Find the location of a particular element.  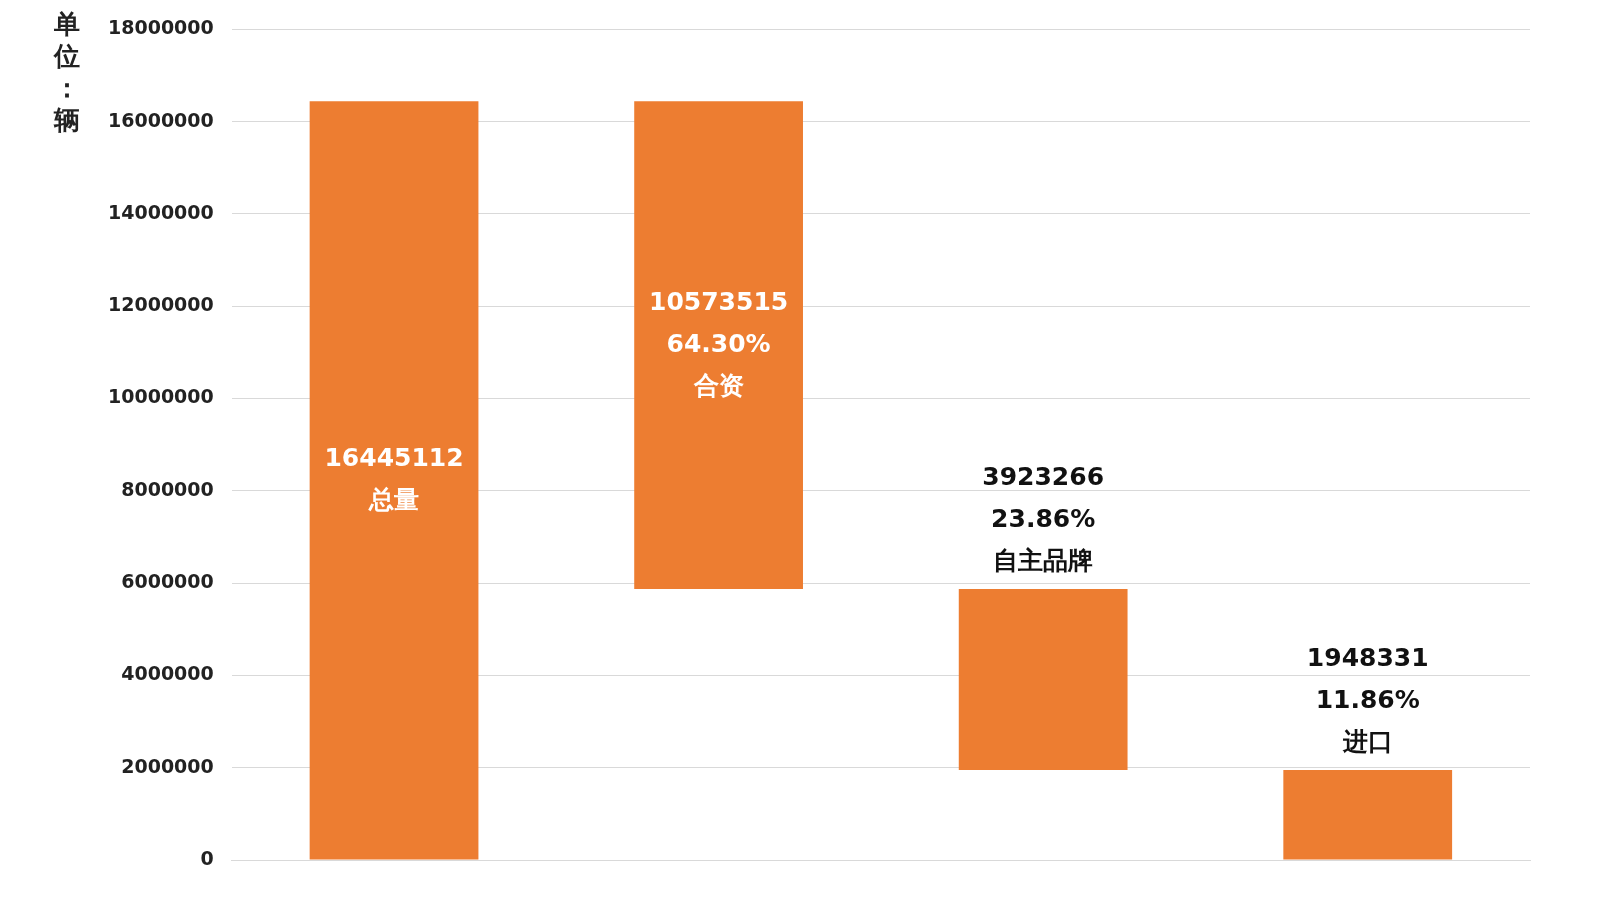

y-tick-label: 6000000 is located at coordinates (167, 581).